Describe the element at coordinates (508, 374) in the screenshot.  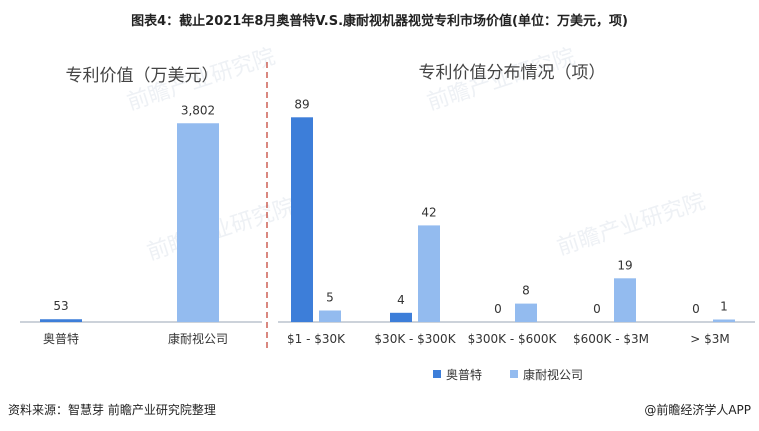
I see `legend: 奥普特 康耐视公司` at that location.